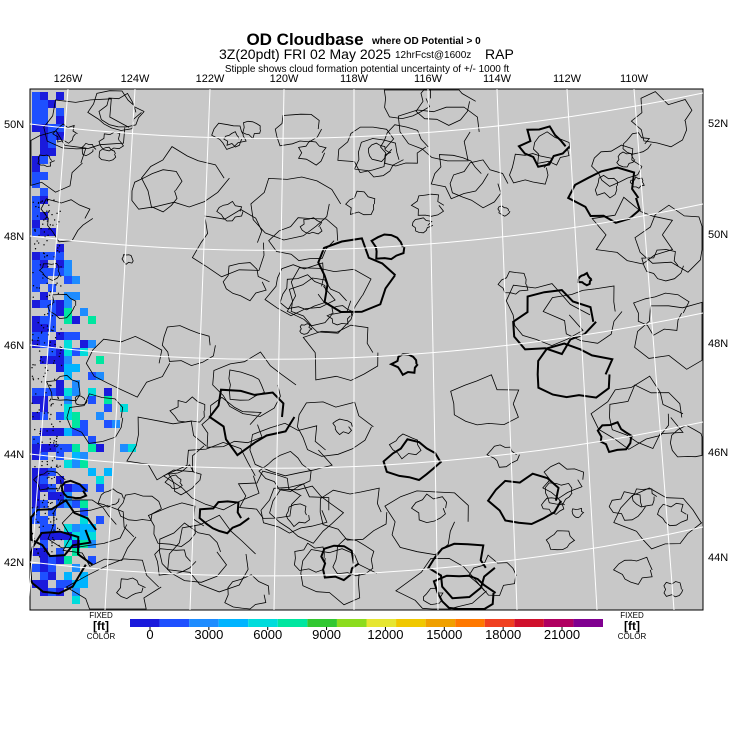 The height and width of the screenshot is (739, 734). I want to click on lon-label: 124W, so click(135, 79).